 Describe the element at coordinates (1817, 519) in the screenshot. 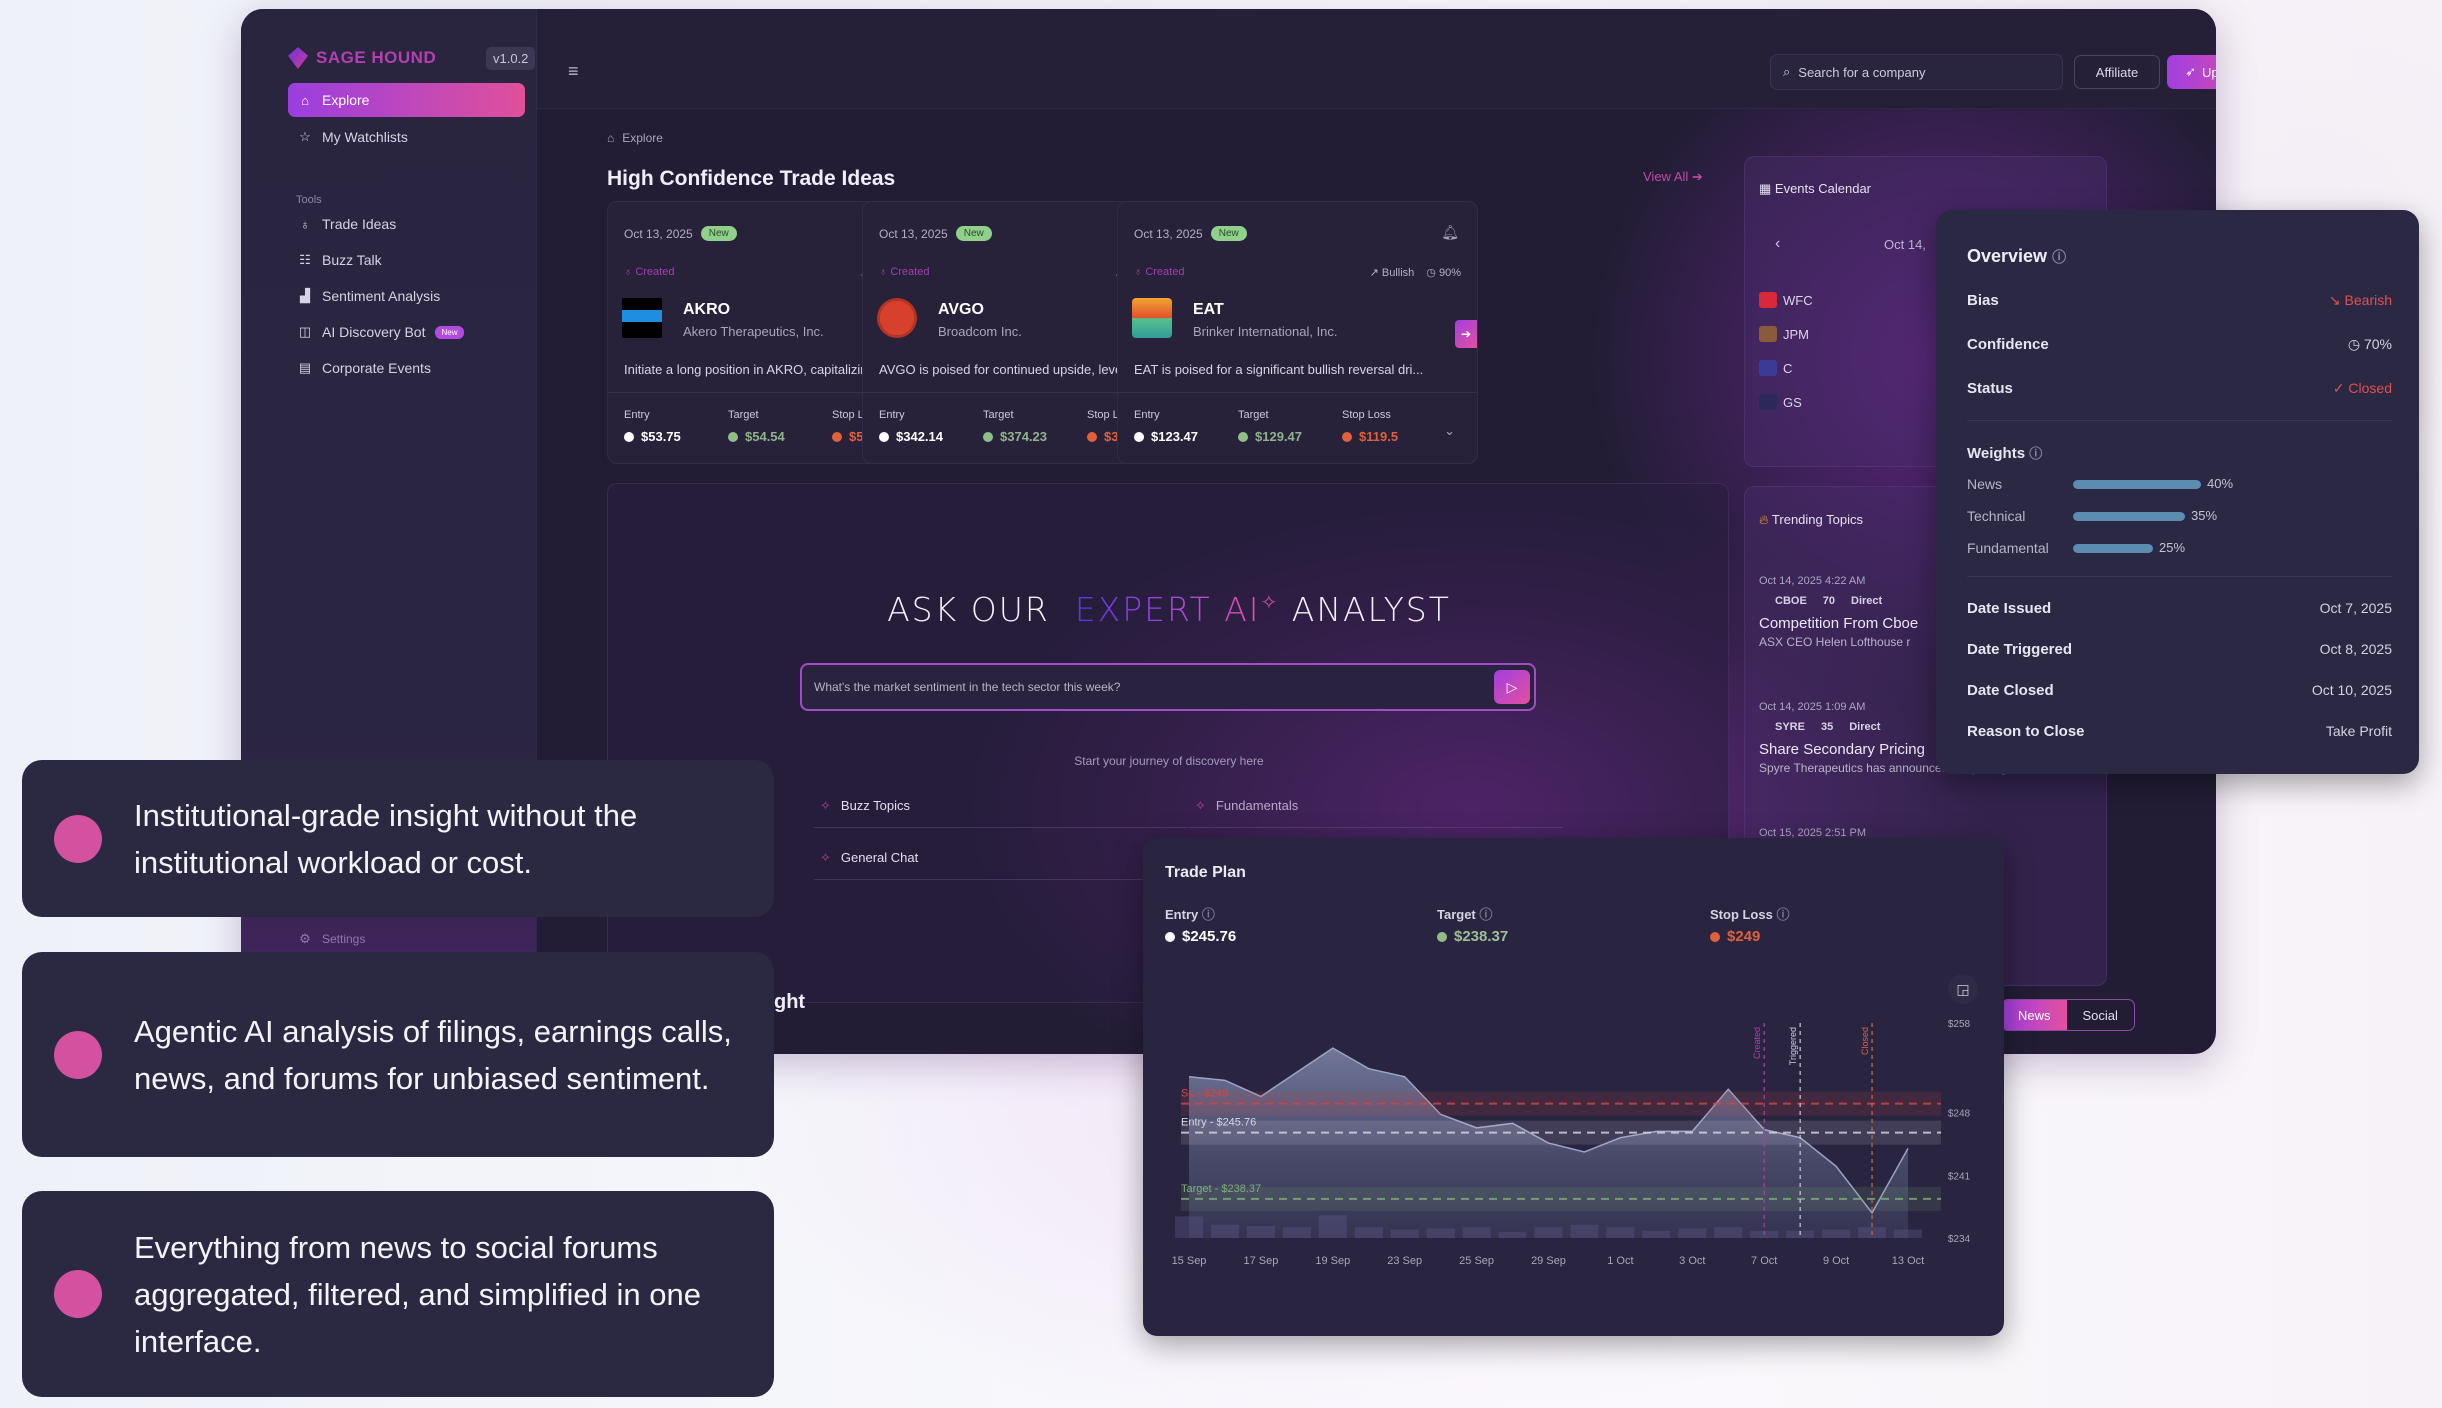

I see `trending-title-text: Trending Topics` at that location.